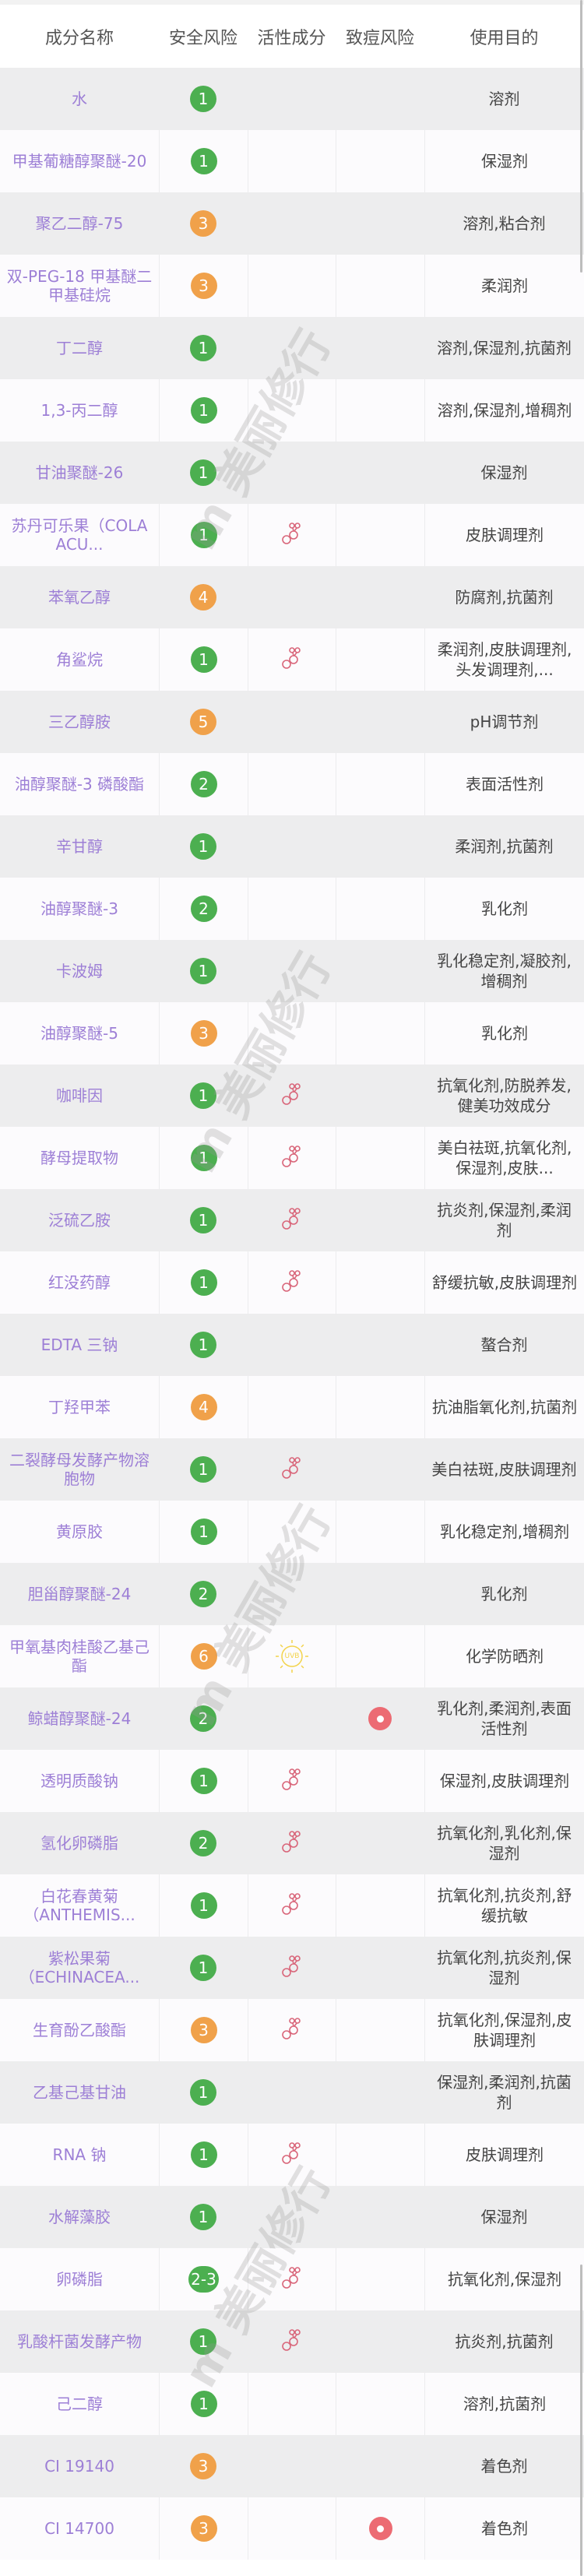 The width and height of the screenshot is (584, 2576). What do you see at coordinates (292, 1345) in the screenshot?
I see `table-row: EDTA 三钠 1 螯合剂` at bounding box center [292, 1345].